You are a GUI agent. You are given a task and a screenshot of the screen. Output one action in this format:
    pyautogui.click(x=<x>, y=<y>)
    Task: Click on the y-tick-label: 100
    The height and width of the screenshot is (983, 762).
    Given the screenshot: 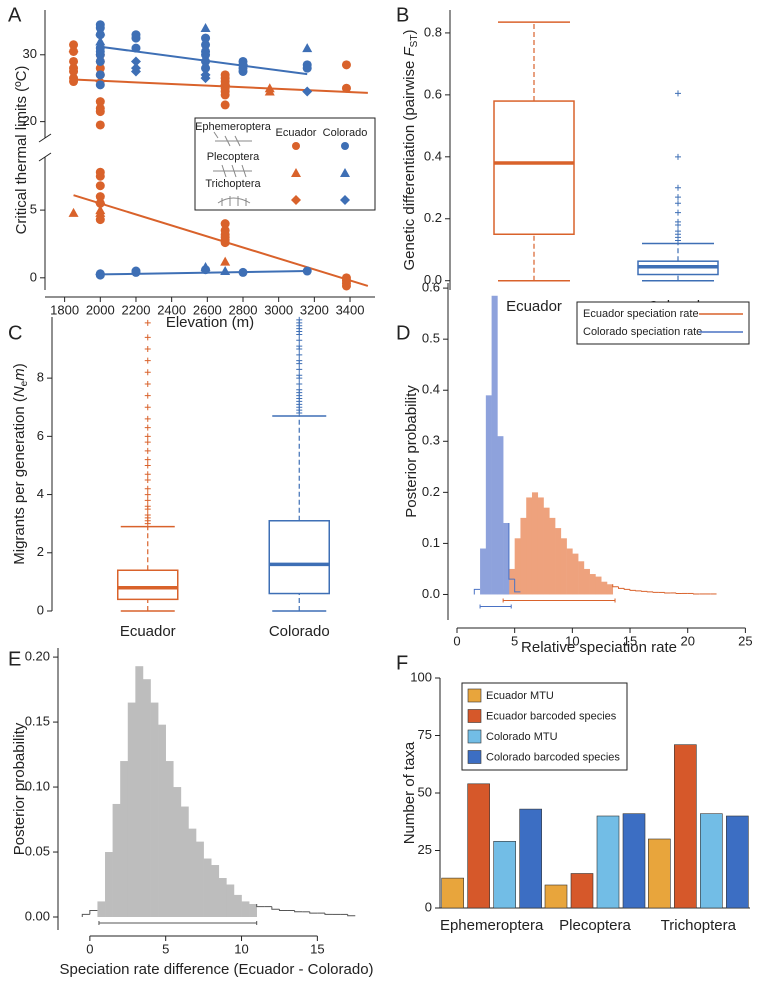 What is the action you would take?
    pyautogui.click(x=421, y=676)
    